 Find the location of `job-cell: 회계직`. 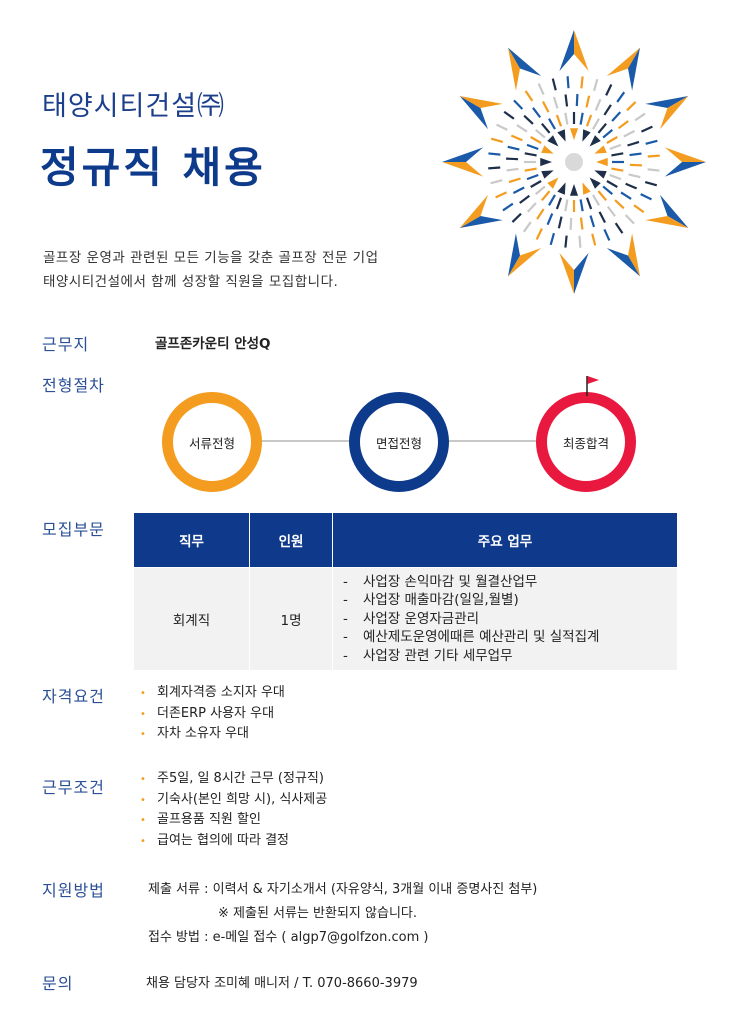

job-cell: 회계직 is located at coordinates (192, 618).